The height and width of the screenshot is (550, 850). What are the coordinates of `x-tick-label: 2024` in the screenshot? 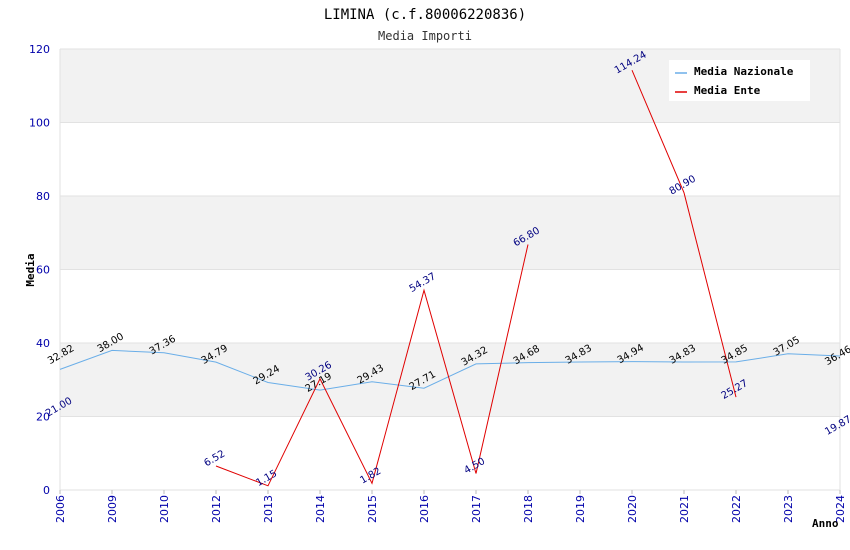 It's located at (840, 509).